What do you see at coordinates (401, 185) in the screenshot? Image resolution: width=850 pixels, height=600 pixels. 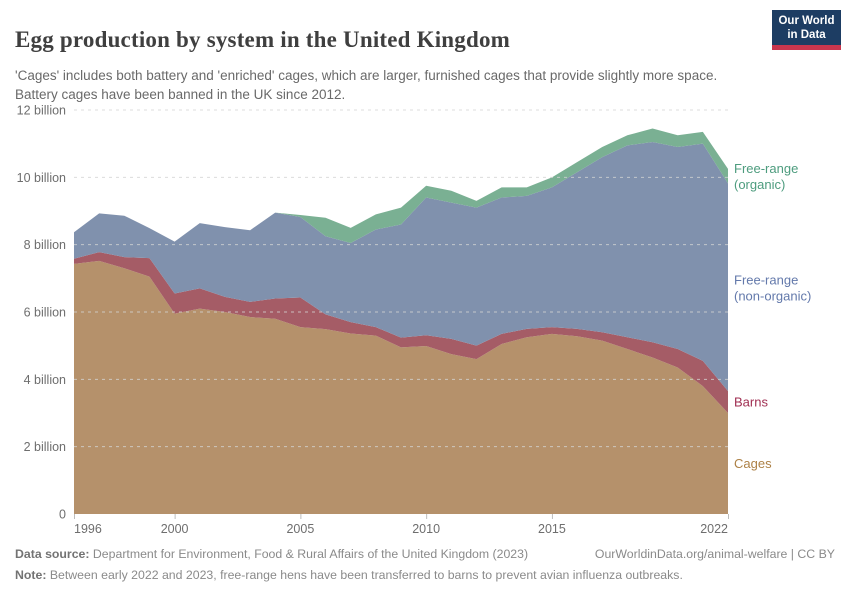 I see `area-free-range-organic` at bounding box center [401, 185].